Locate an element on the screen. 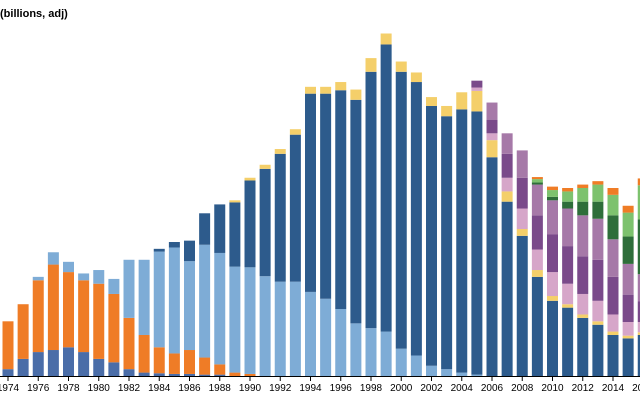  x-tick-label-1988: 1988 is located at coordinates (220, 388).